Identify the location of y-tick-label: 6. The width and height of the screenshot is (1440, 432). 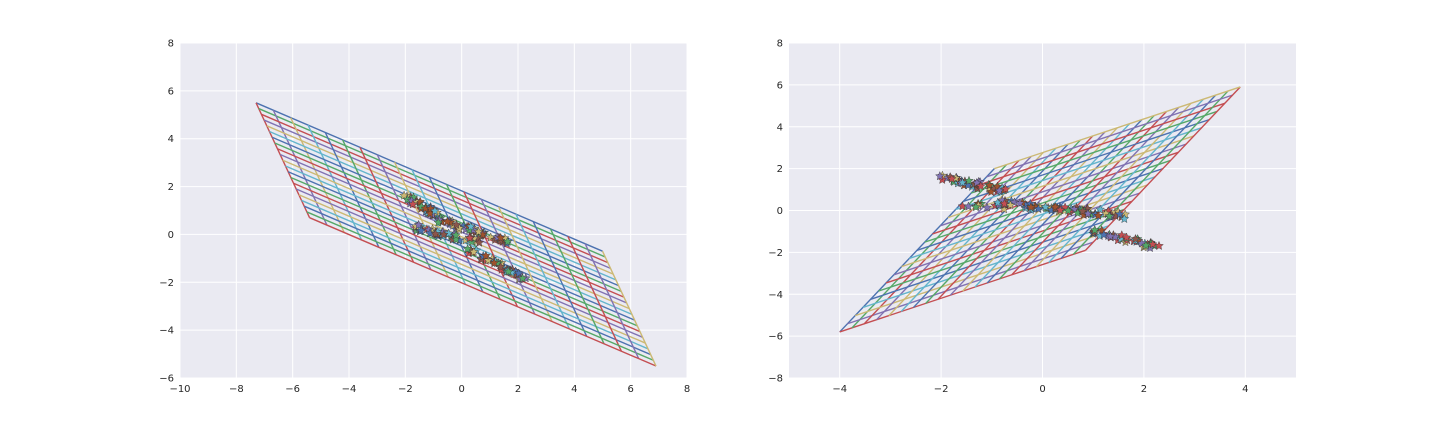
(780, 85).